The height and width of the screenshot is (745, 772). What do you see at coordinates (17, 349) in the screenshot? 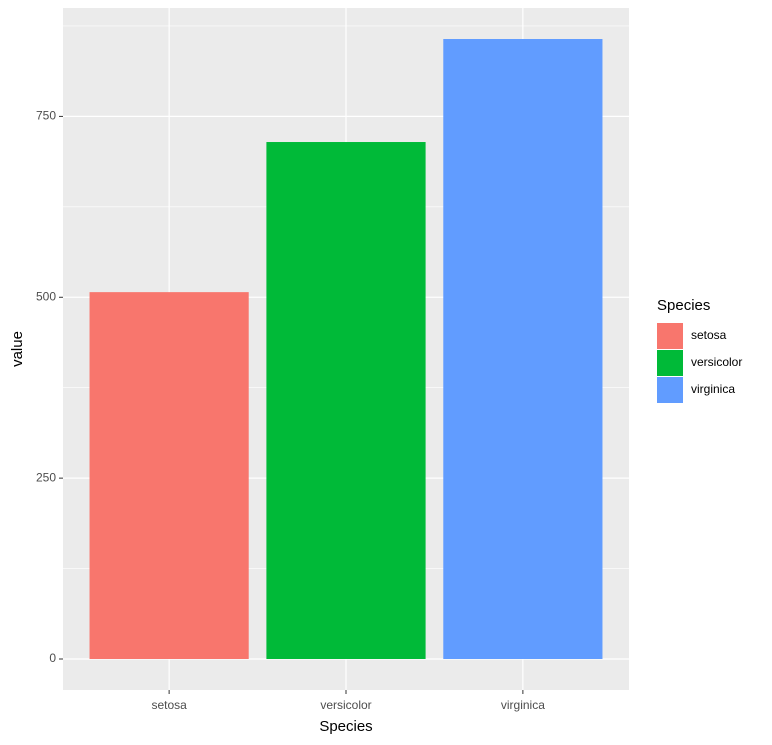
I see `y-axis-title: value` at bounding box center [17, 349].